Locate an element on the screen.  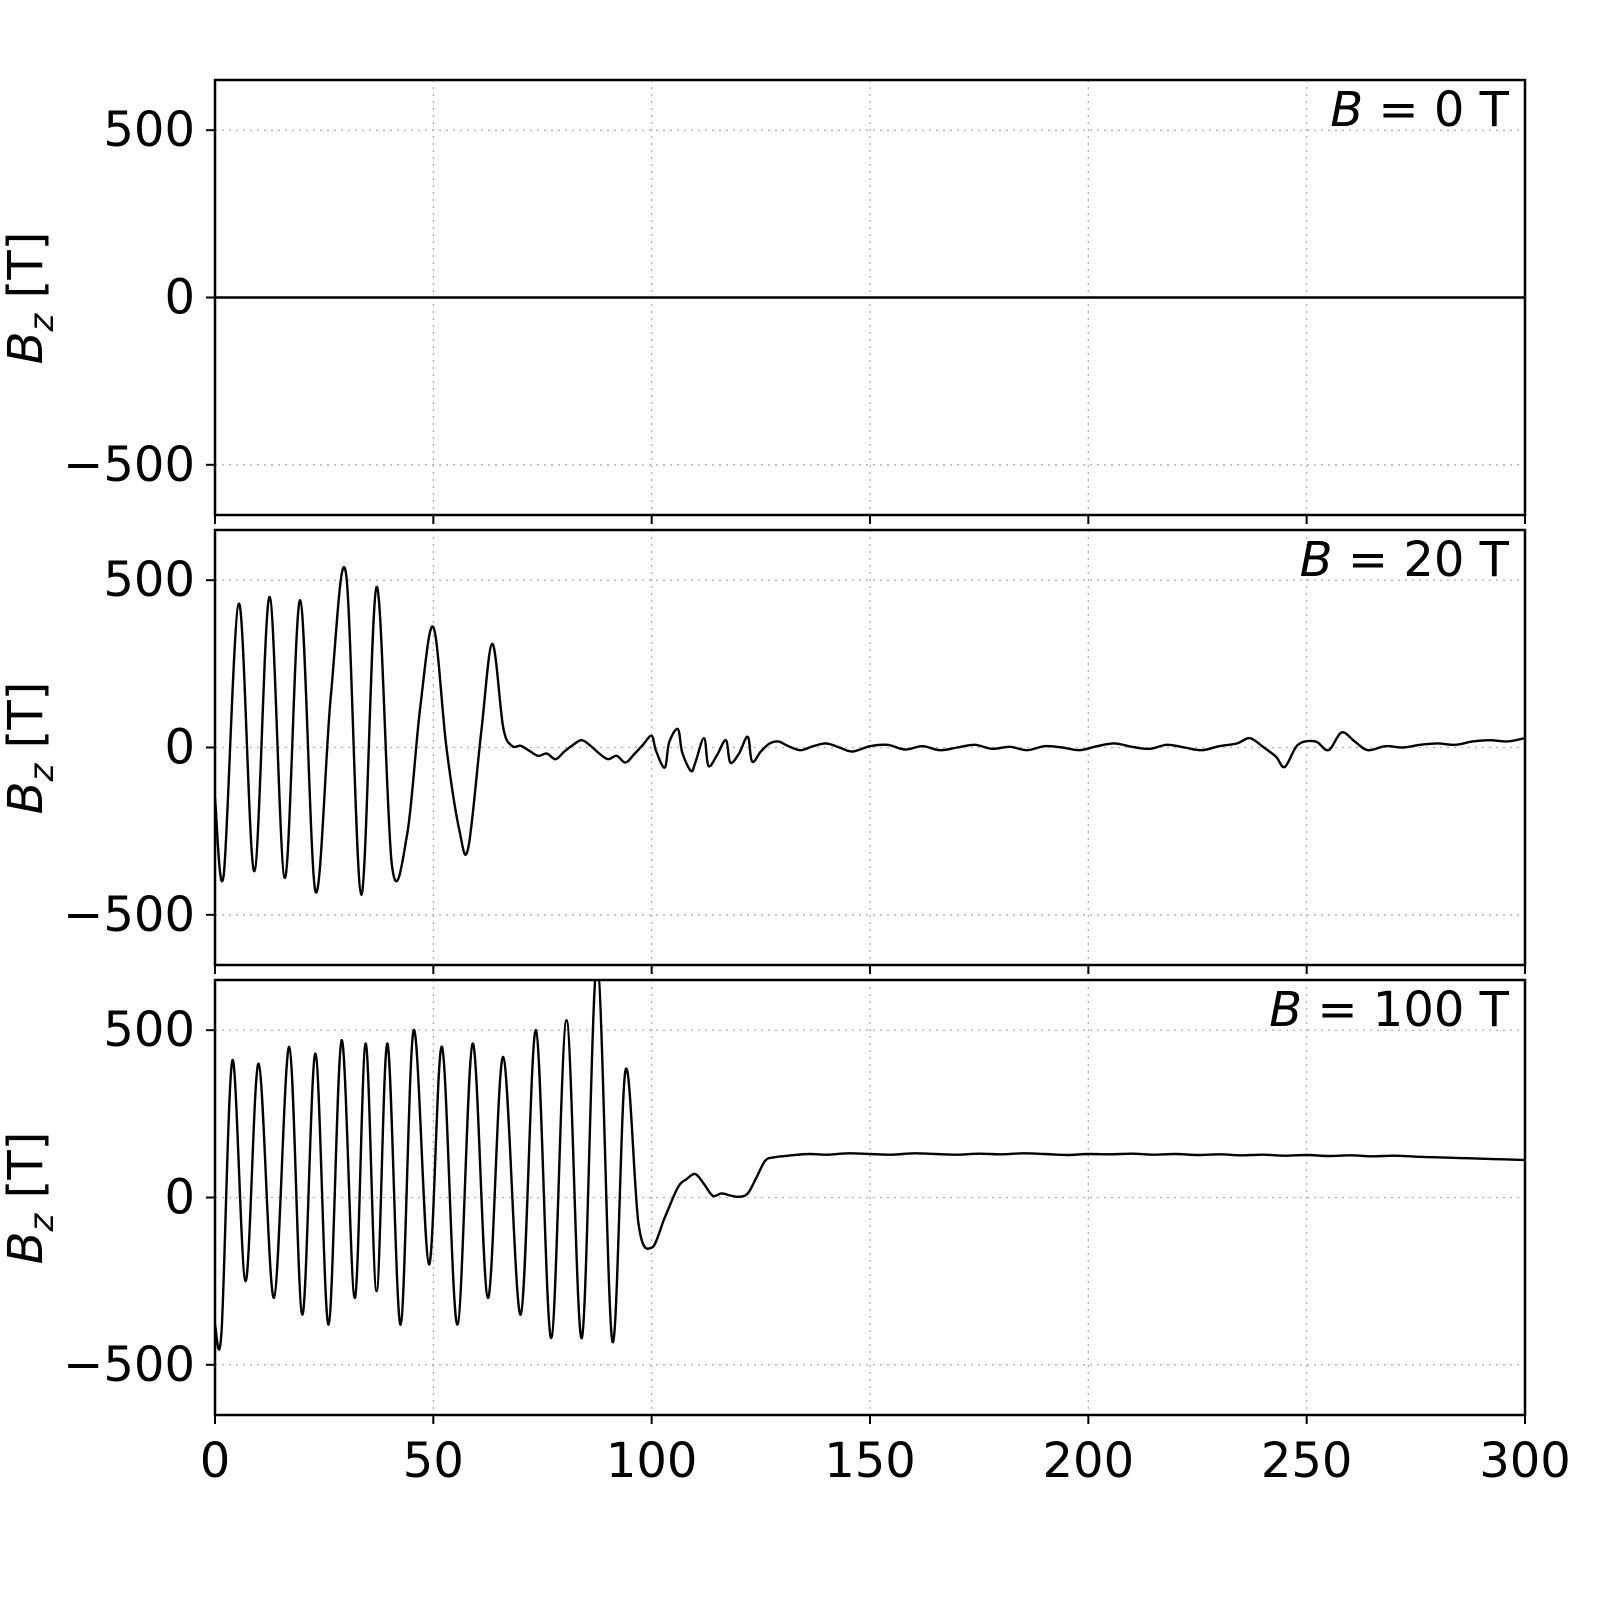
annotation-value: = 0 T is located at coordinates (1436, 110).